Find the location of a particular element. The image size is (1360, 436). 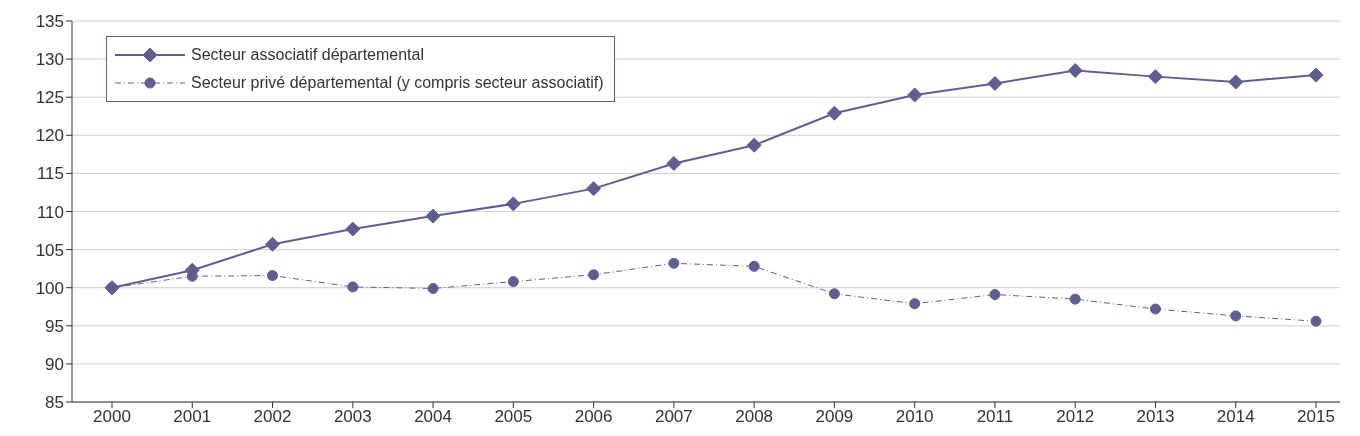

x-tick-label: 2014 is located at coordinates (1235, 417).